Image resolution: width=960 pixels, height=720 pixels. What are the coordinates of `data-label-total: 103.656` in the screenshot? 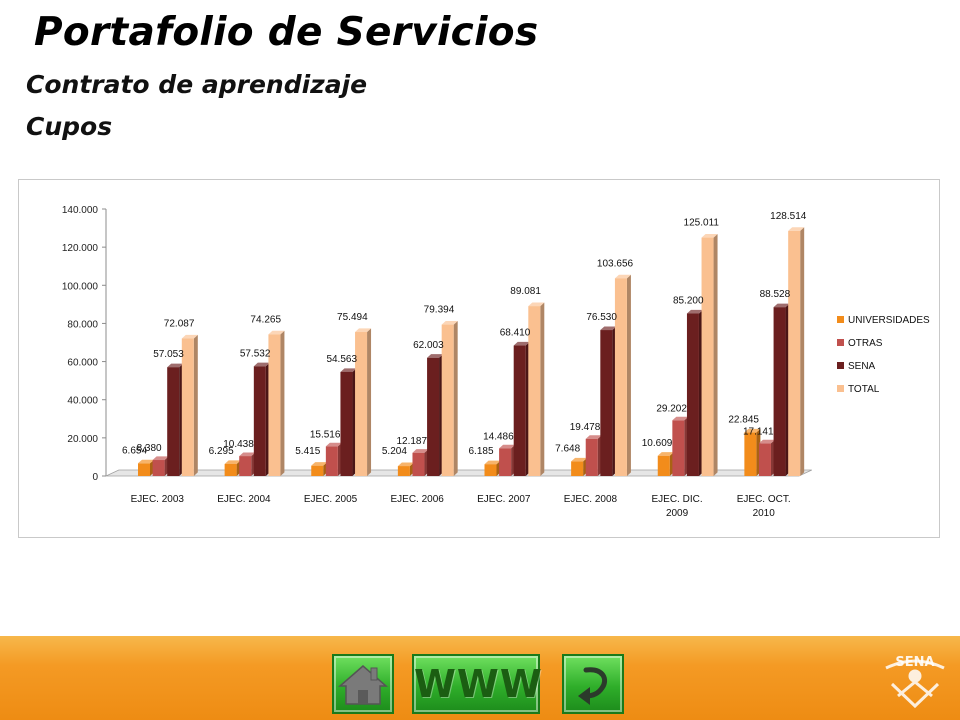 It's located at (615, 263).